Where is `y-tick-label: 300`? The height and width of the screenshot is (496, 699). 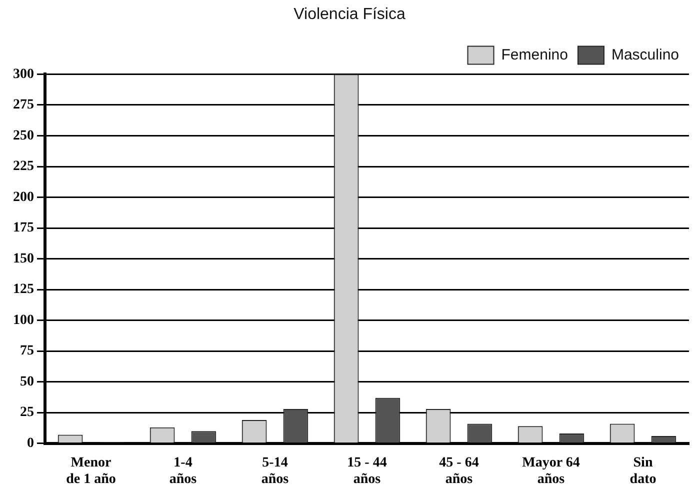 y-tick-label: 300 is located at coordinates (23, 74).